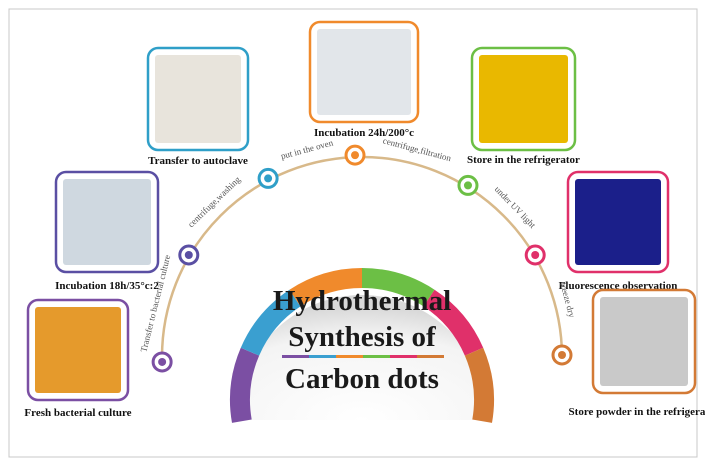 This screenshot has height=466, width=705. I want to click on color-ring, so click(362, 345).